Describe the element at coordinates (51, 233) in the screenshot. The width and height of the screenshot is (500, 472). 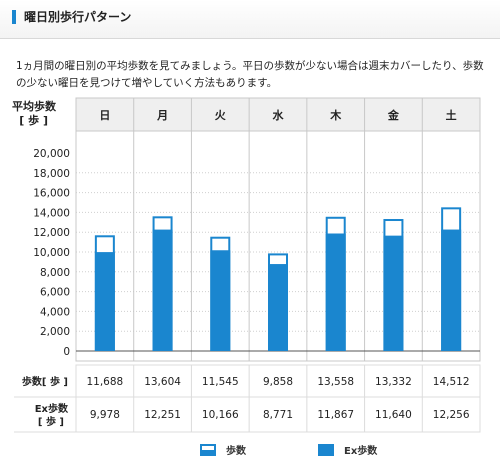
I see `y-tick-label: 12,000` at that location.